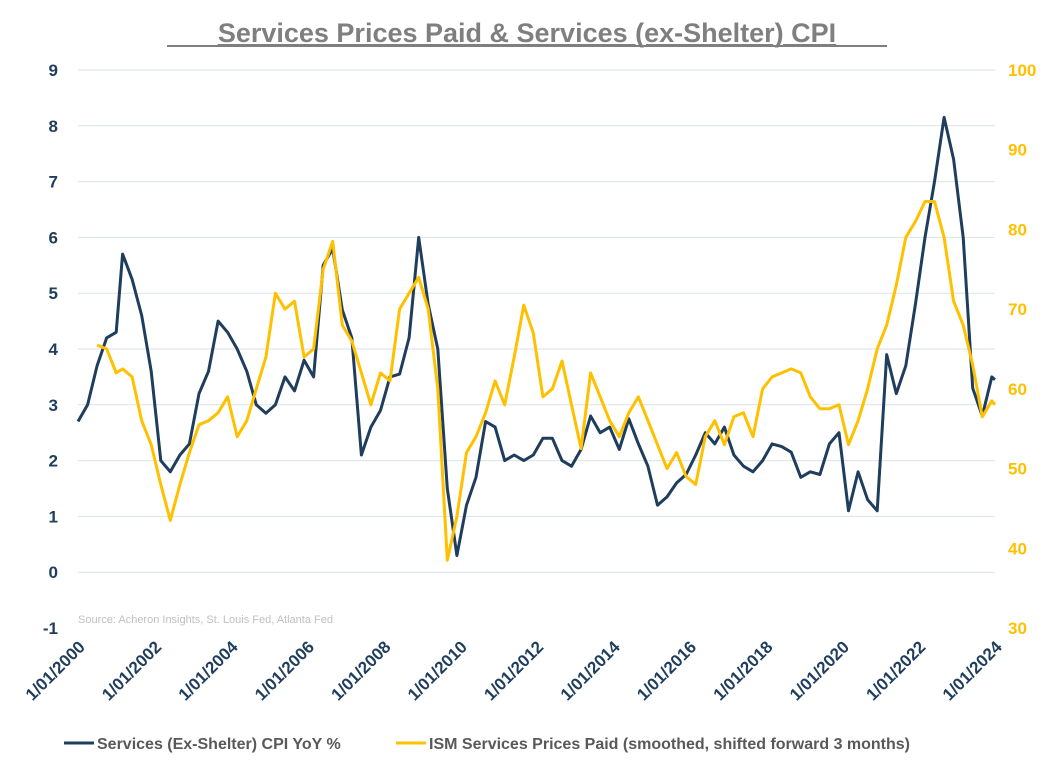 This screenshot has width=1054, height=769. I want to click on right-tick-label: 40, so click(1017, 548).